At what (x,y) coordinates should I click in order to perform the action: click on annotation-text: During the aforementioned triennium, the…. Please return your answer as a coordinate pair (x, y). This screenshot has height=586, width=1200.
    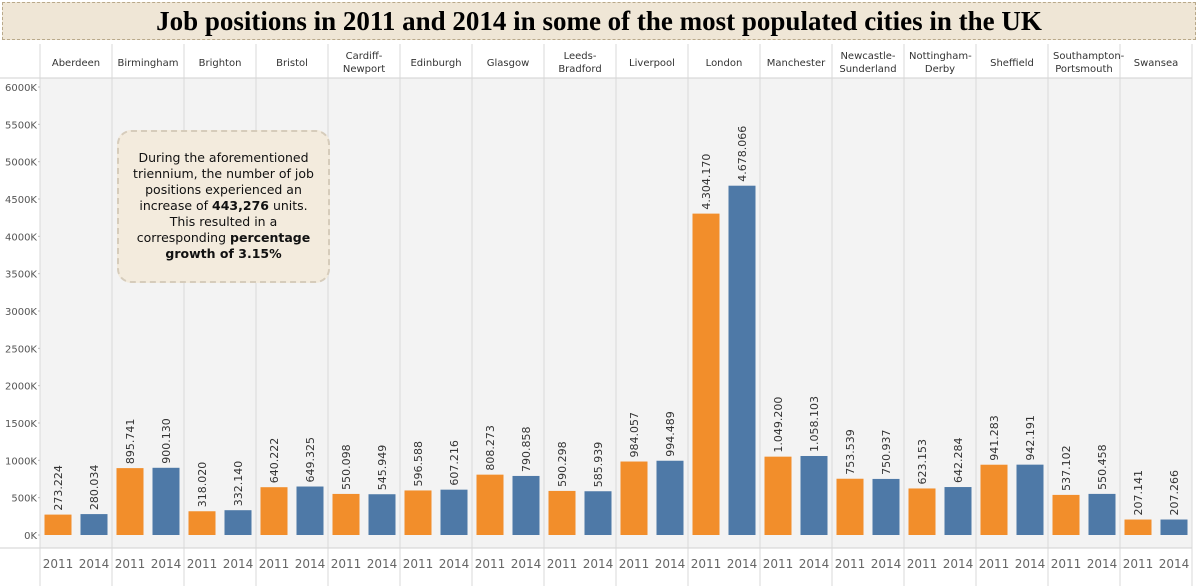
    Looking at the image, I should click on (223, 181).